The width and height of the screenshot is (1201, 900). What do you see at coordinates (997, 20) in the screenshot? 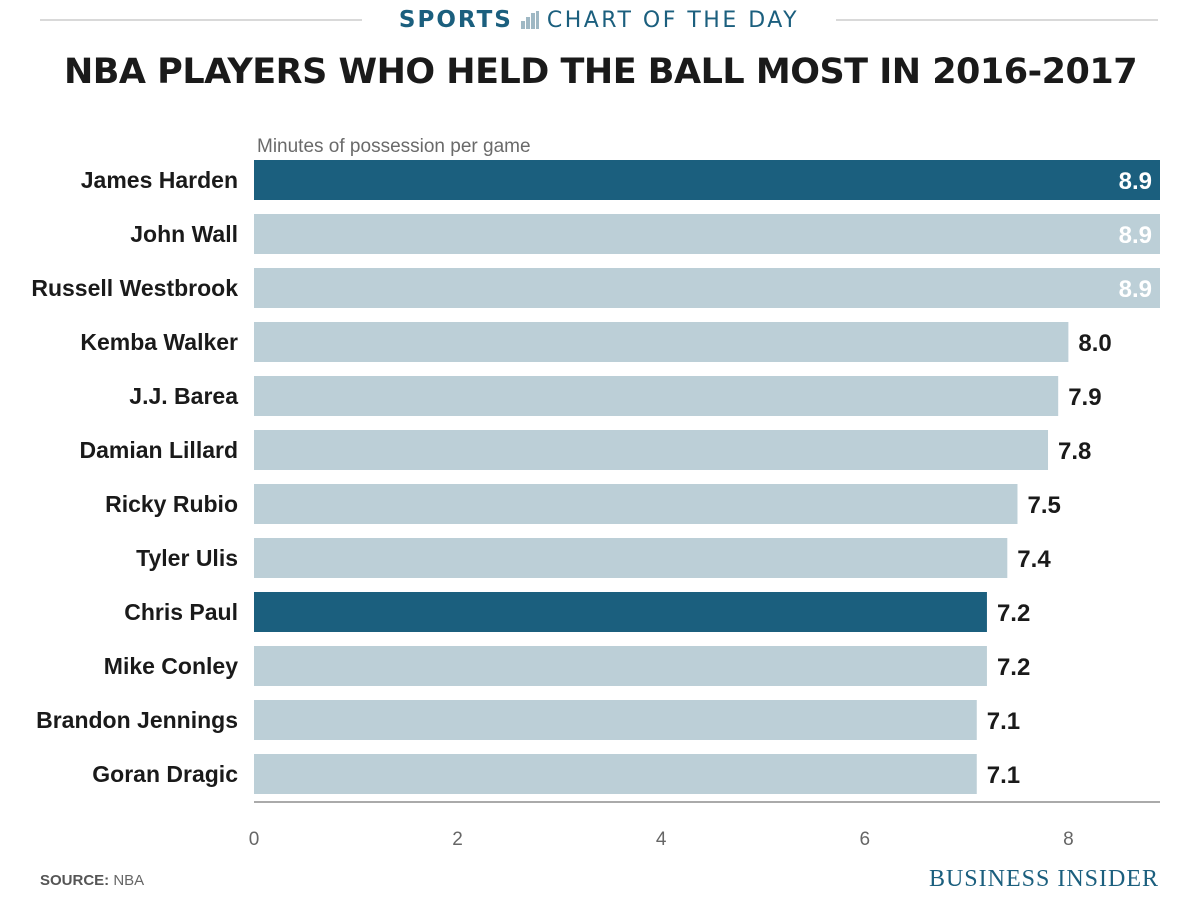
I see `banner-rule-right` at bounding box center [997, 20].